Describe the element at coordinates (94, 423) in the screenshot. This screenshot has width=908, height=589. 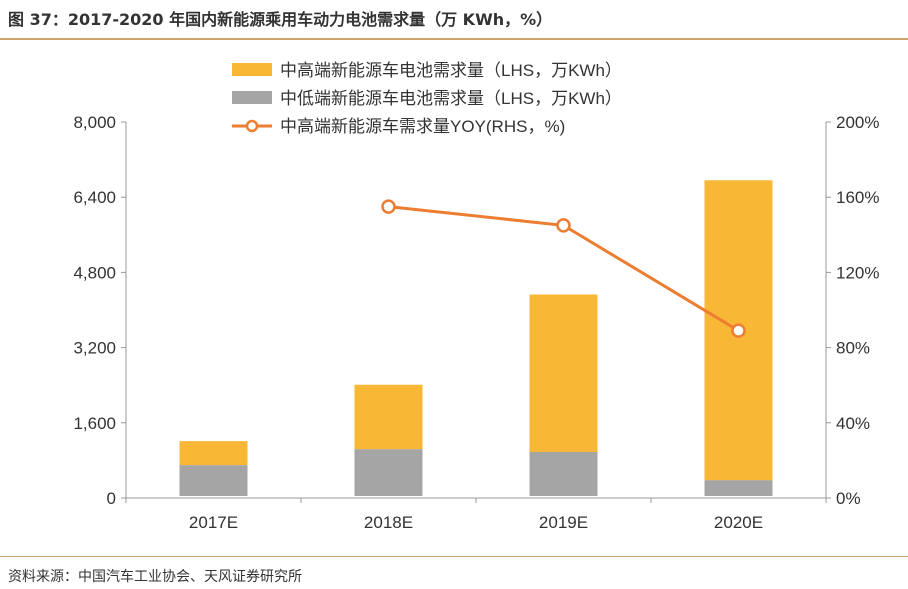
I see `left-tick-label: 1,600` at that location.